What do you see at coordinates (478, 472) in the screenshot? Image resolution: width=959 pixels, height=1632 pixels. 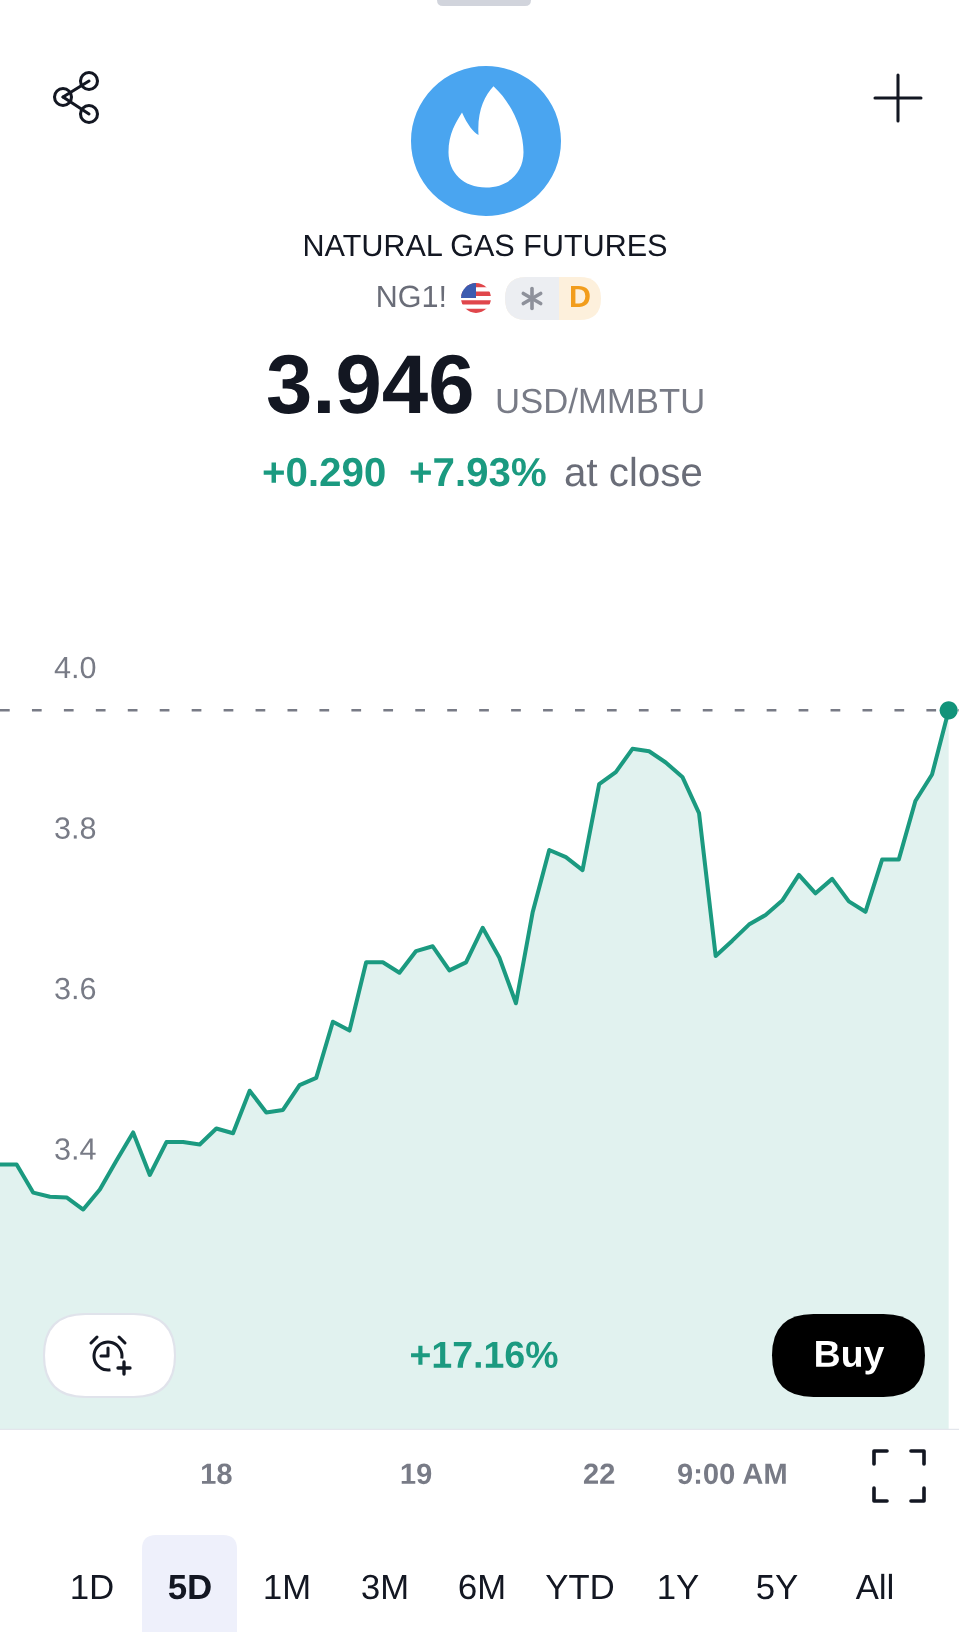 I see `text: +7.93%` at bounding box center [478, 472].